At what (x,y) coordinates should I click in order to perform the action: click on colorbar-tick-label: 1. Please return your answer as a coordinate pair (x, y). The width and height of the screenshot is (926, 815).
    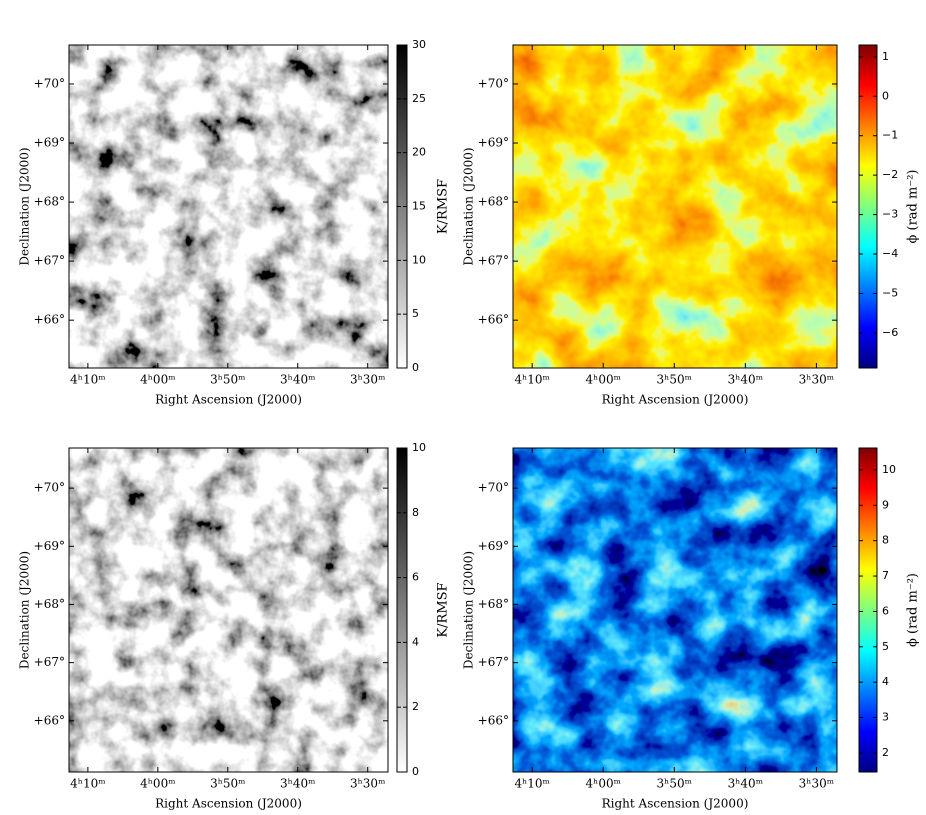
    Looking at the image, I should click on (885, 56).